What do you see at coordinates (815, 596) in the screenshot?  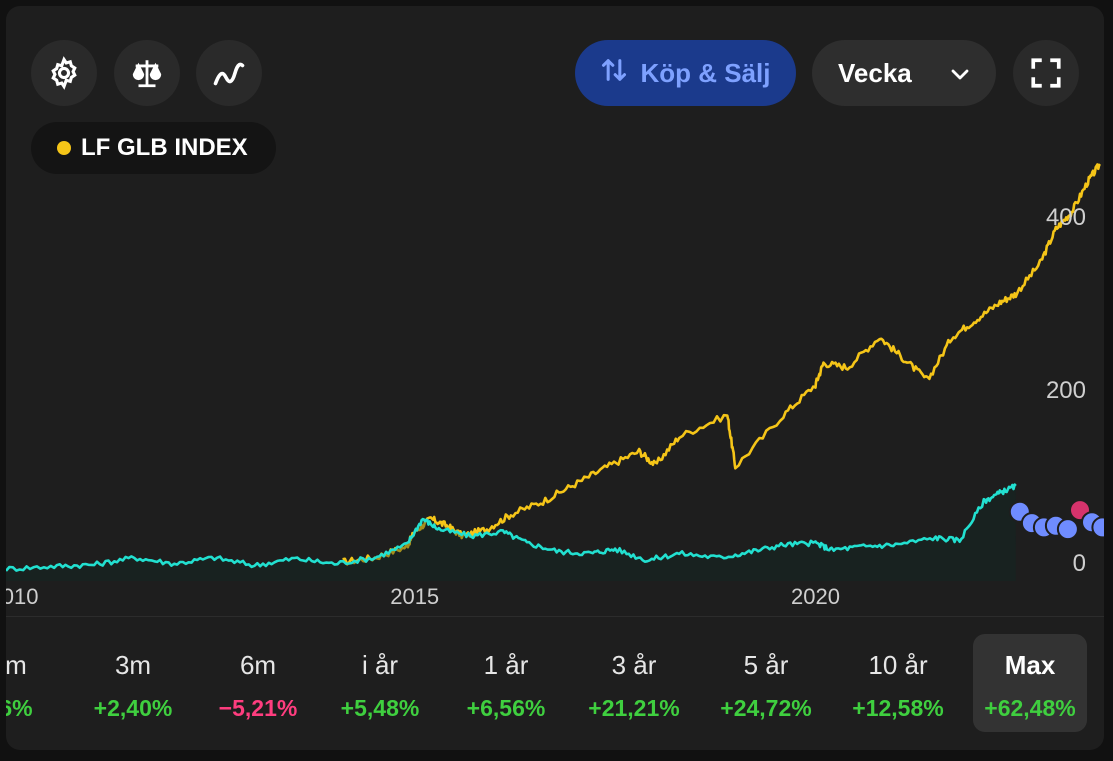 I see `x-tick-label: 2020` at bounding box center [815, 596].